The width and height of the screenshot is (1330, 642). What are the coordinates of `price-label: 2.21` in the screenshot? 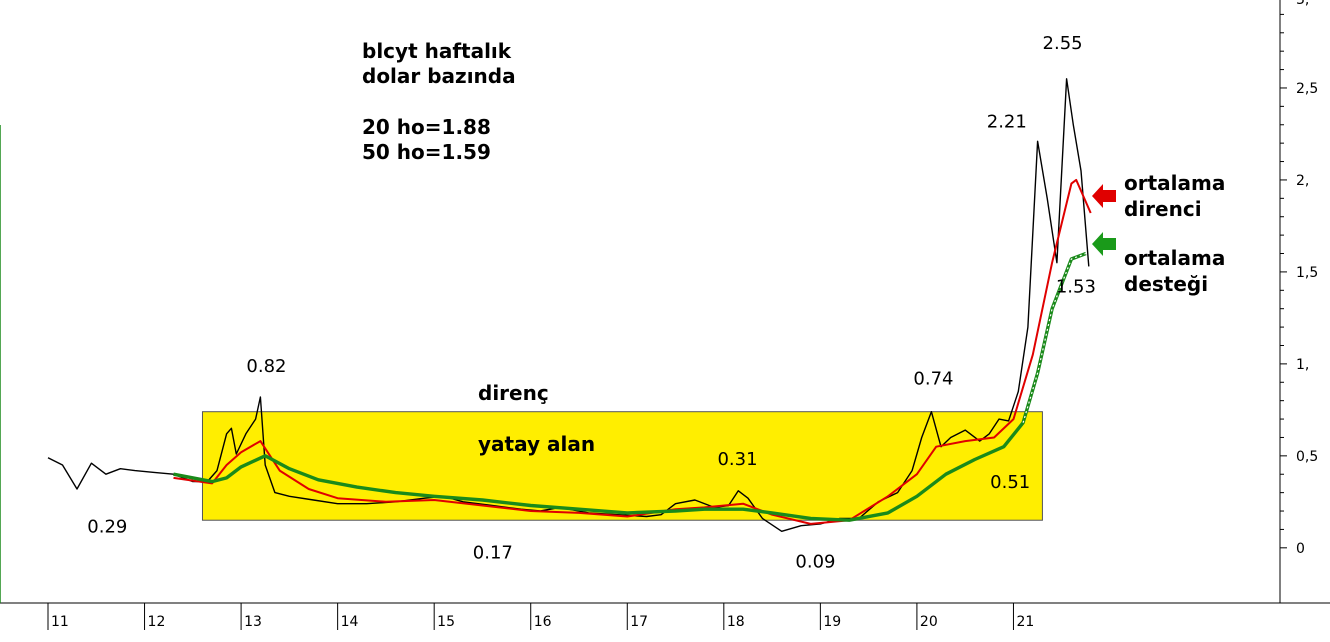 It's located at (1007, 121).